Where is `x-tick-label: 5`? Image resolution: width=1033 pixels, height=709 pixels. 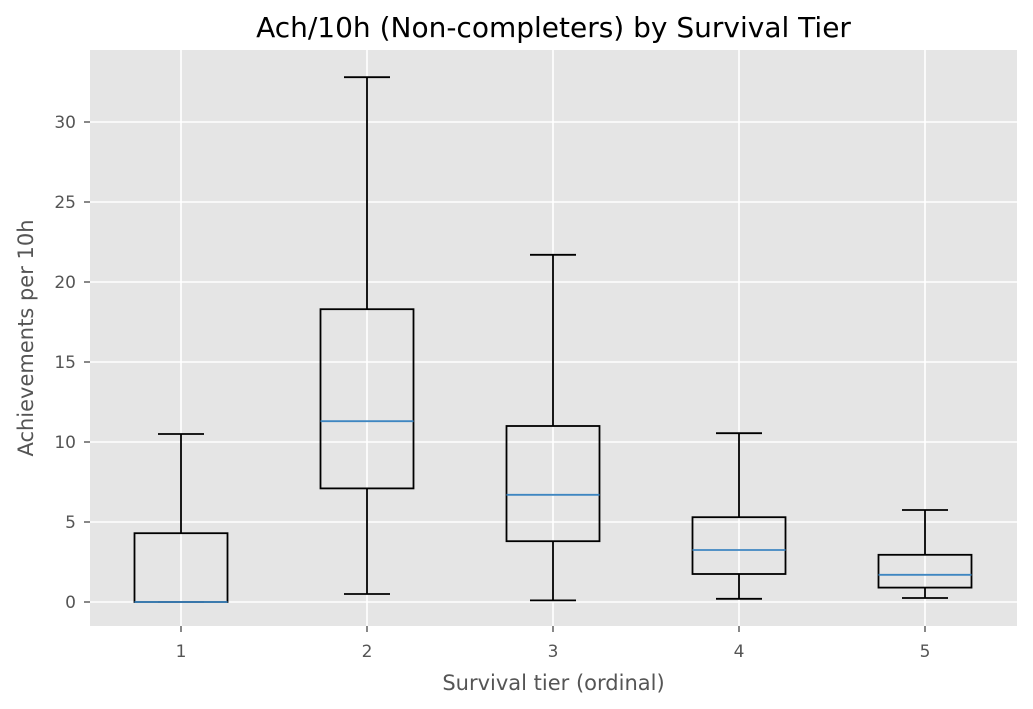
x-tick-label: 5 is located at coordinates (925, 652).